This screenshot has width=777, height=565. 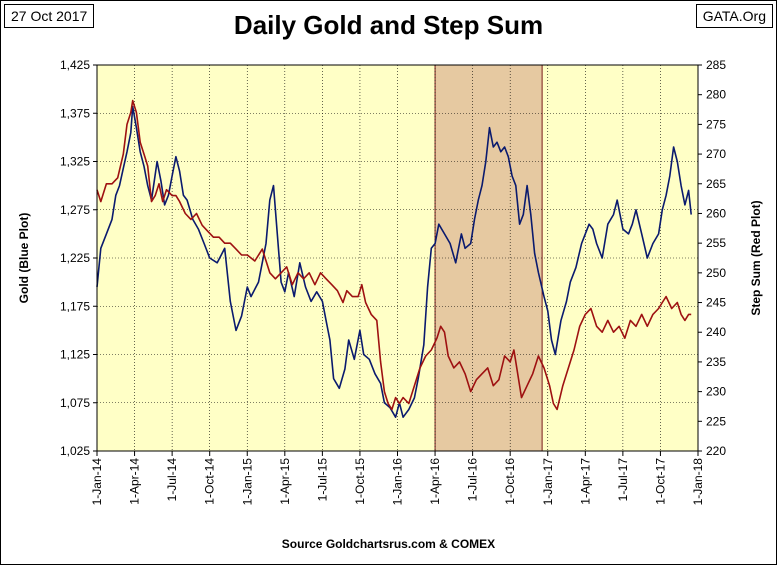 What do you see at coordinates (247, 482) in the screenshot?
I see `x-axis-tick-label: 1-Jan-15` at bounding box center [247, 482].